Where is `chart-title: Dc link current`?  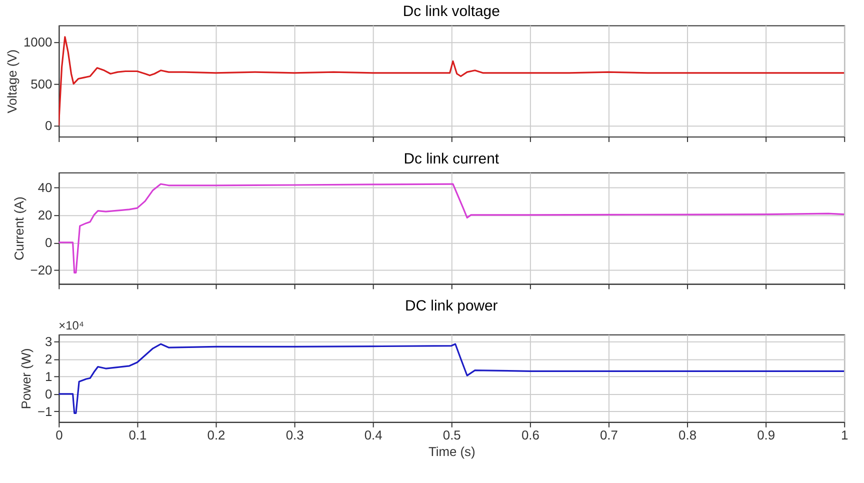
chart-title: Dc link current is located at coordinates (452, 159).